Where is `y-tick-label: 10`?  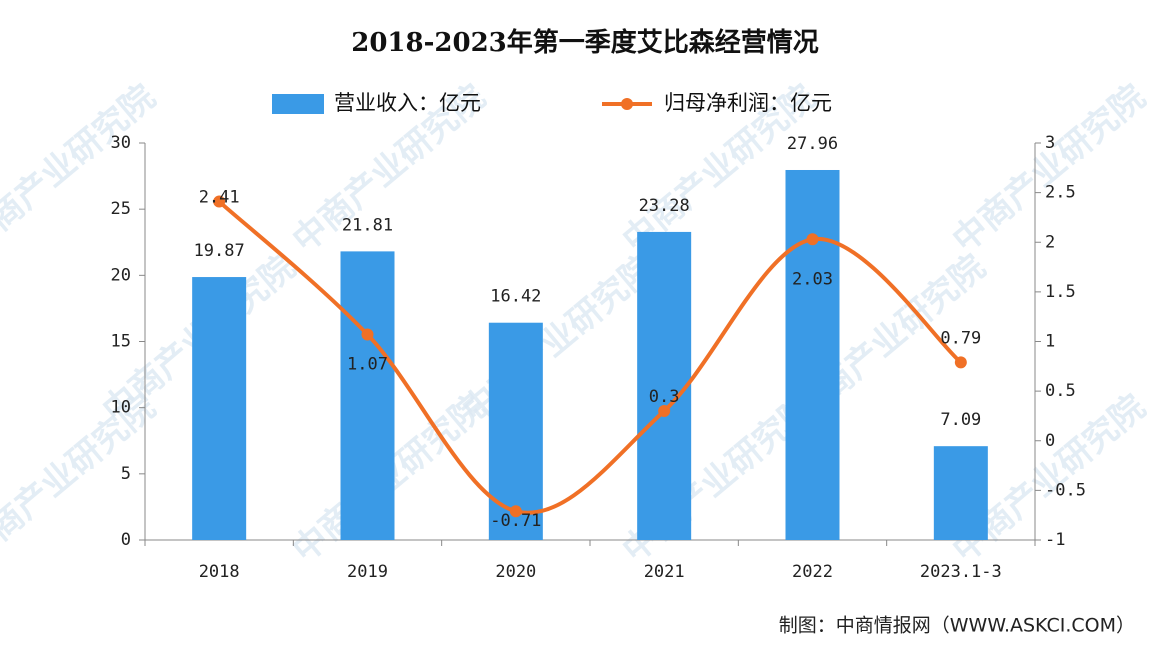 y-tick-label: 10 is located at coordinates (121, 408).